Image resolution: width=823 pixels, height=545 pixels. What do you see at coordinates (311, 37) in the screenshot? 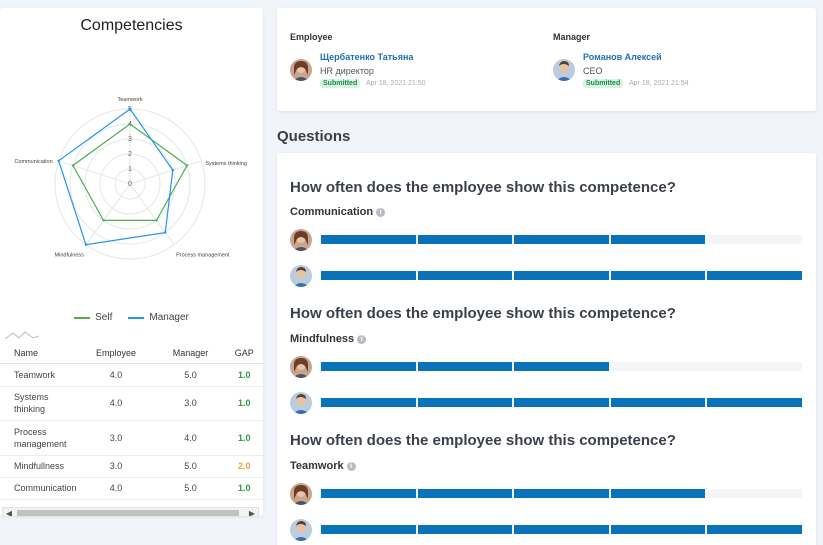
I see `employee-role-label: Employee` at bounding box center [311, 37].